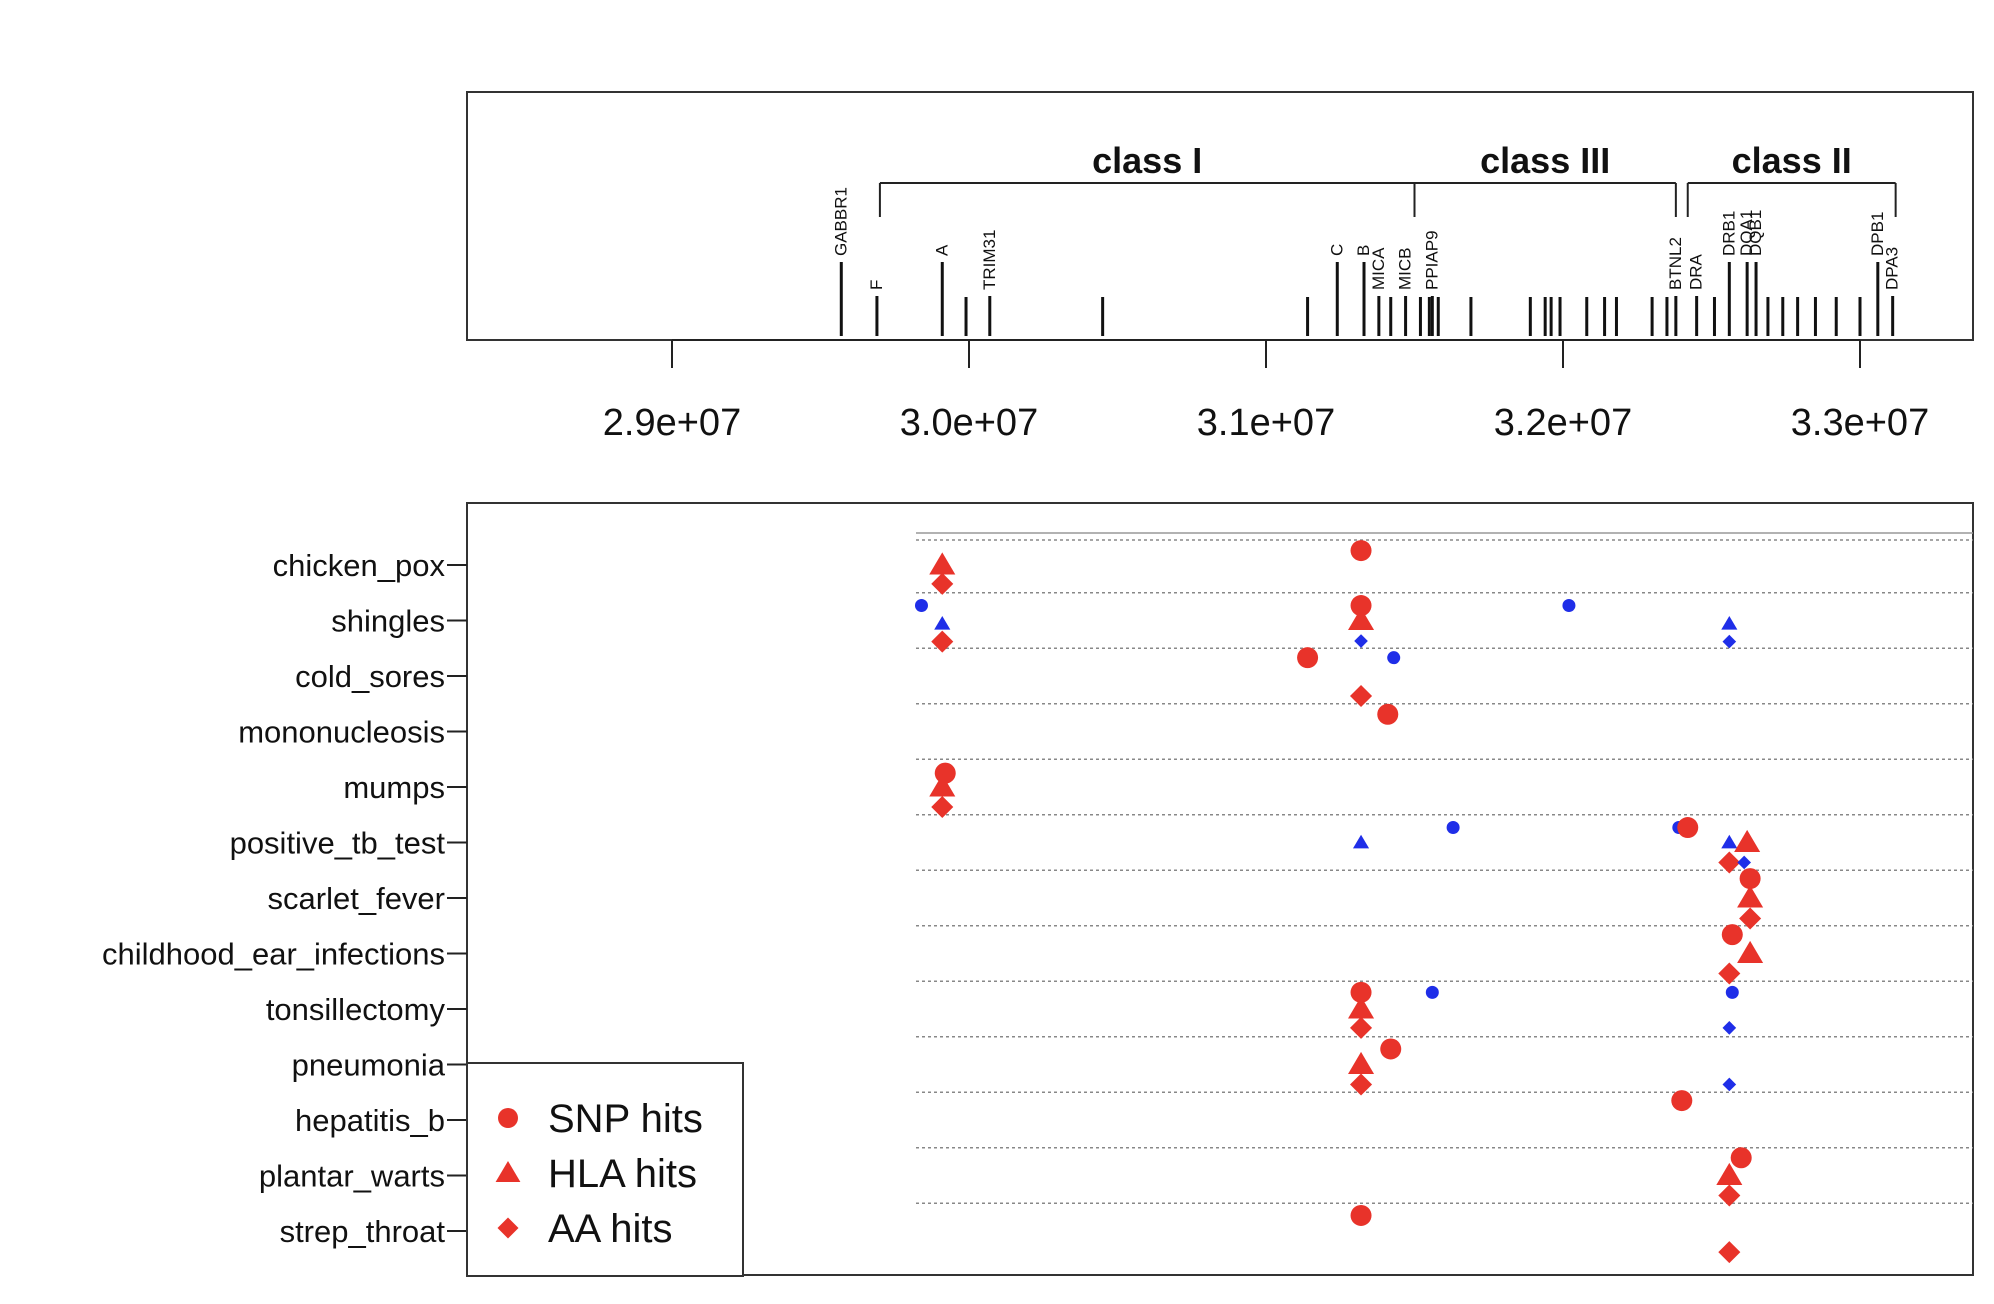 The image size is (1994, 1304). I want to click on region-label: class III, so click(1545, 160).